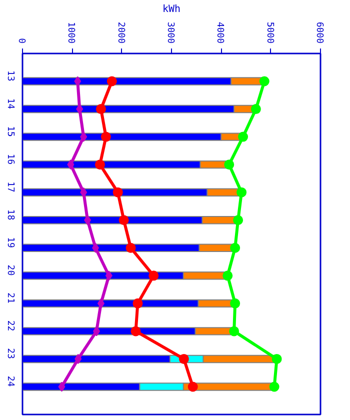 This screenshot has height=420, width=350. Describe the element at coordinates (171, 9) in the screenshot. I see `x-axis-title: kWh` at that location.